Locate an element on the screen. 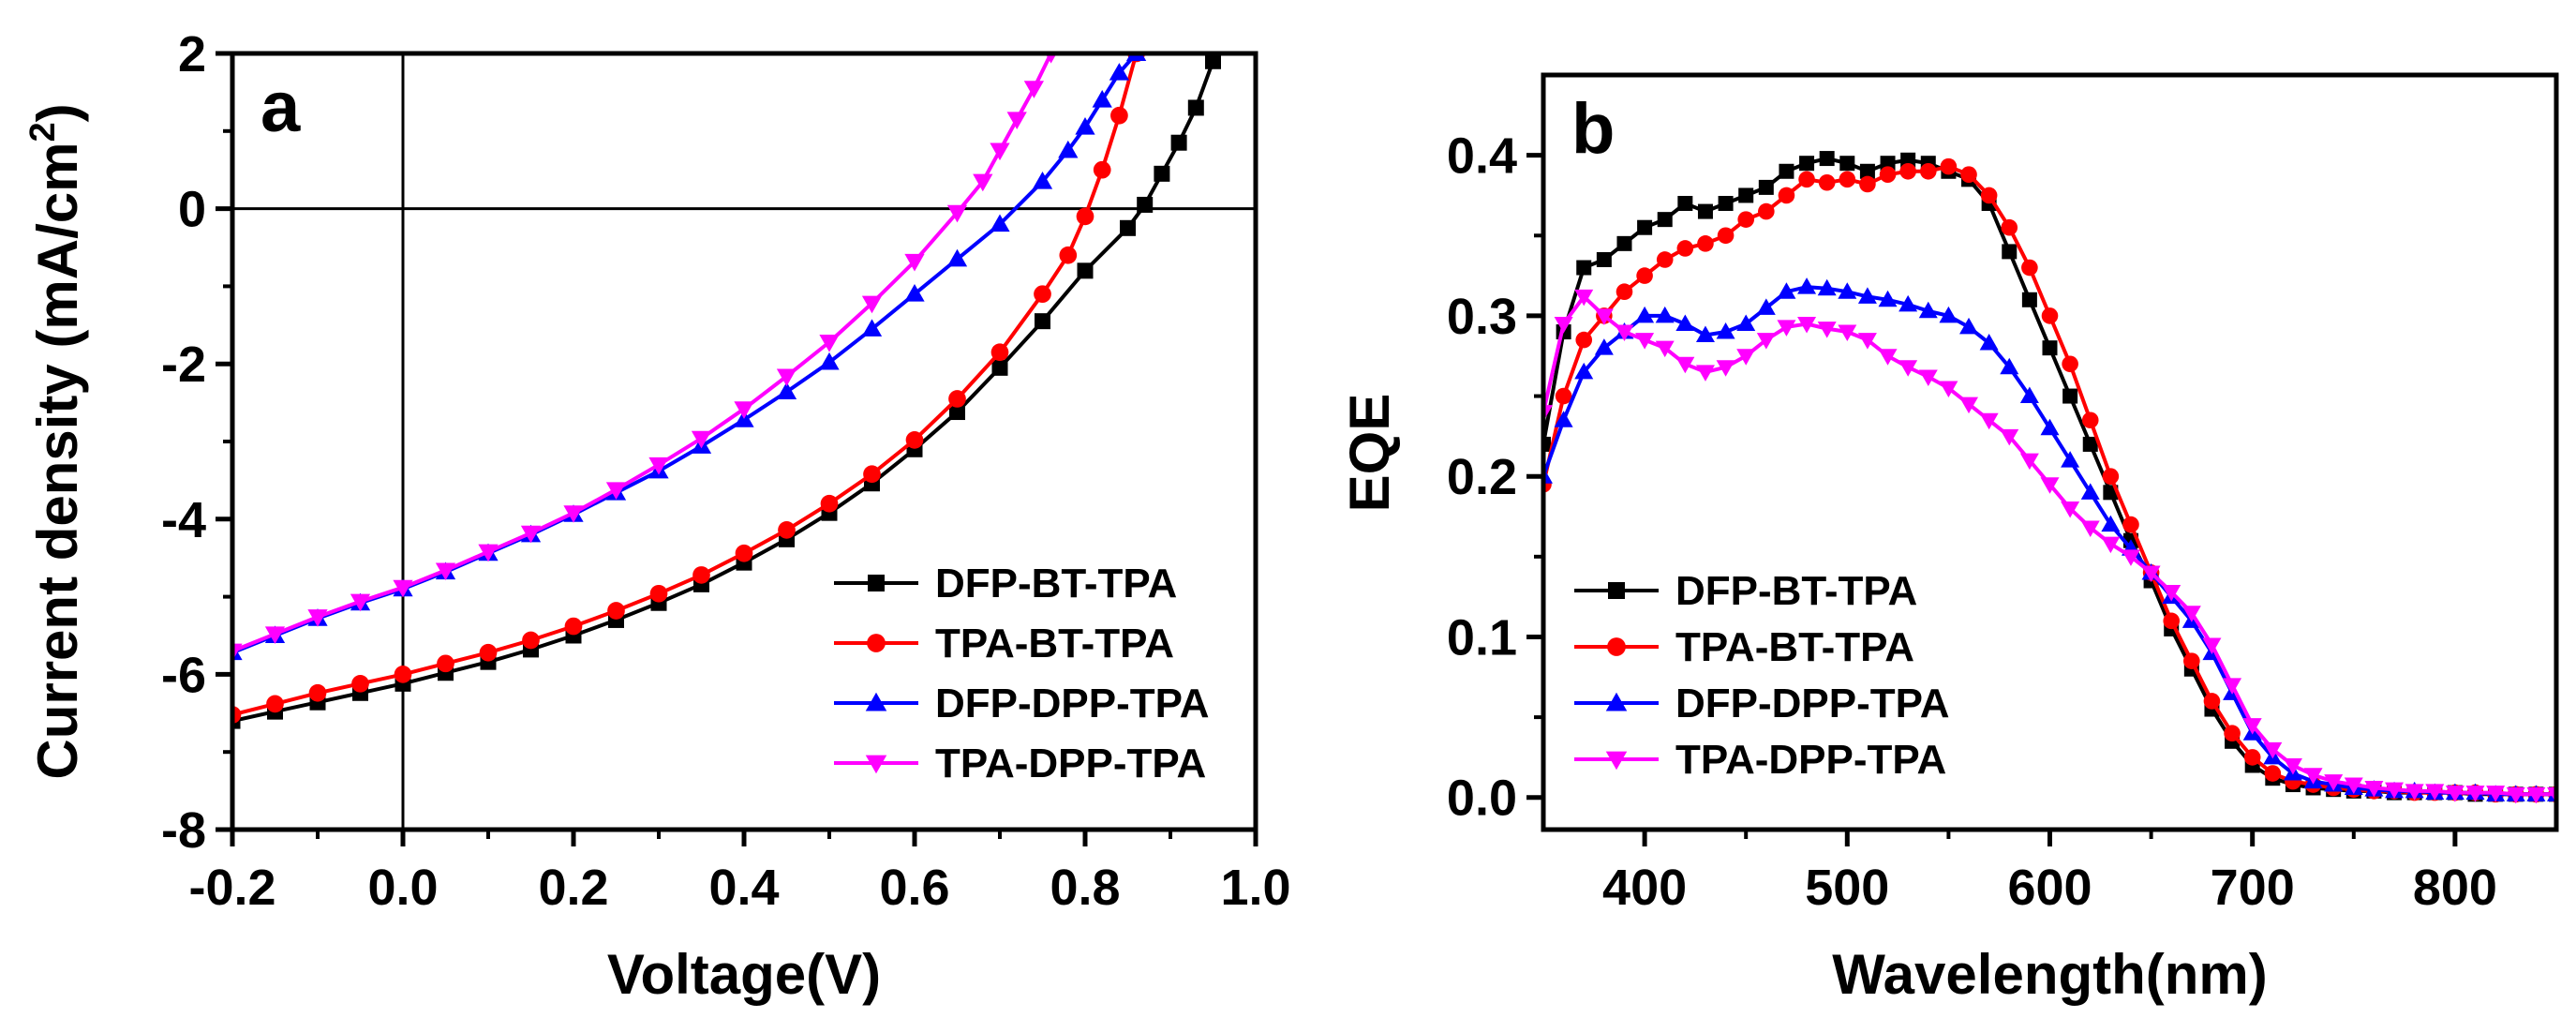  y-tick-label: -2 is located at coordinates (183, 365).